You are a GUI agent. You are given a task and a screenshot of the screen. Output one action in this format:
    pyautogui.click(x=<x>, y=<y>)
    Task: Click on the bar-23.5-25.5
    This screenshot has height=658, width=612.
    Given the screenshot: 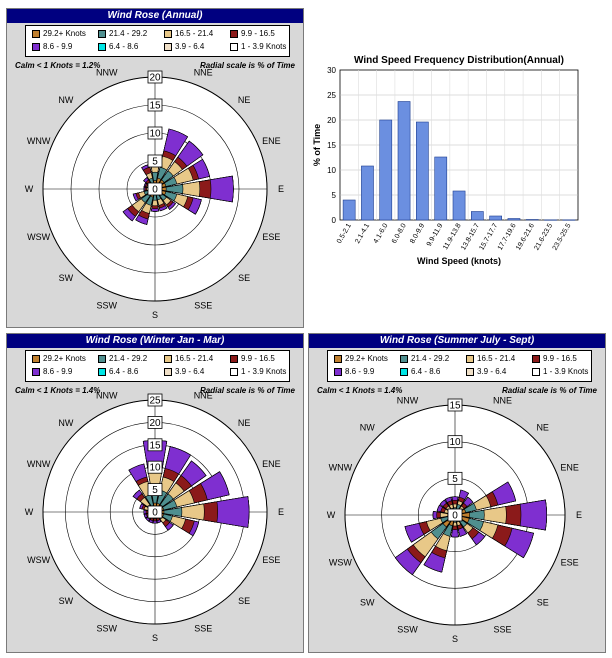 What is the action you would take?
    pyautogui.click(x=569, y=220)
    